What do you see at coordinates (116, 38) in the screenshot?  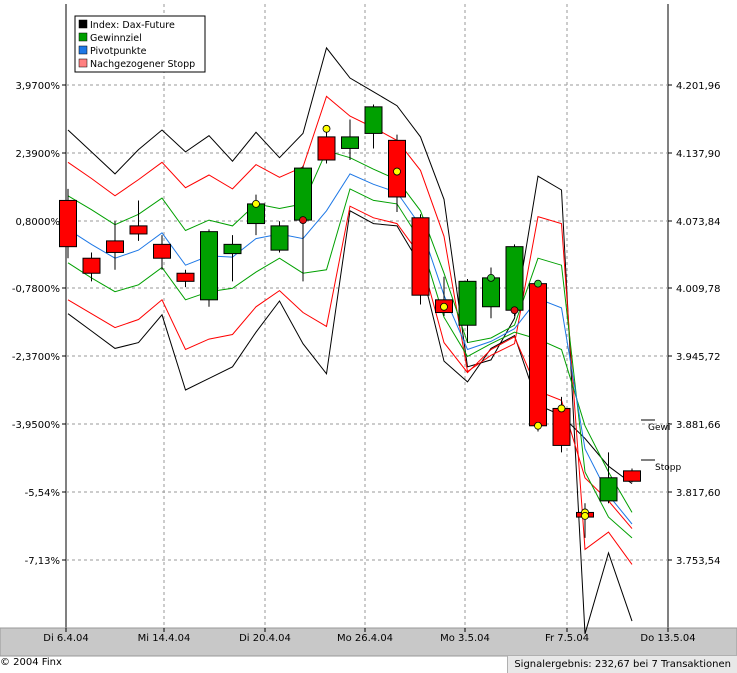 I see `legend-label: Gewinnziel` at bounding box center [116, 38].